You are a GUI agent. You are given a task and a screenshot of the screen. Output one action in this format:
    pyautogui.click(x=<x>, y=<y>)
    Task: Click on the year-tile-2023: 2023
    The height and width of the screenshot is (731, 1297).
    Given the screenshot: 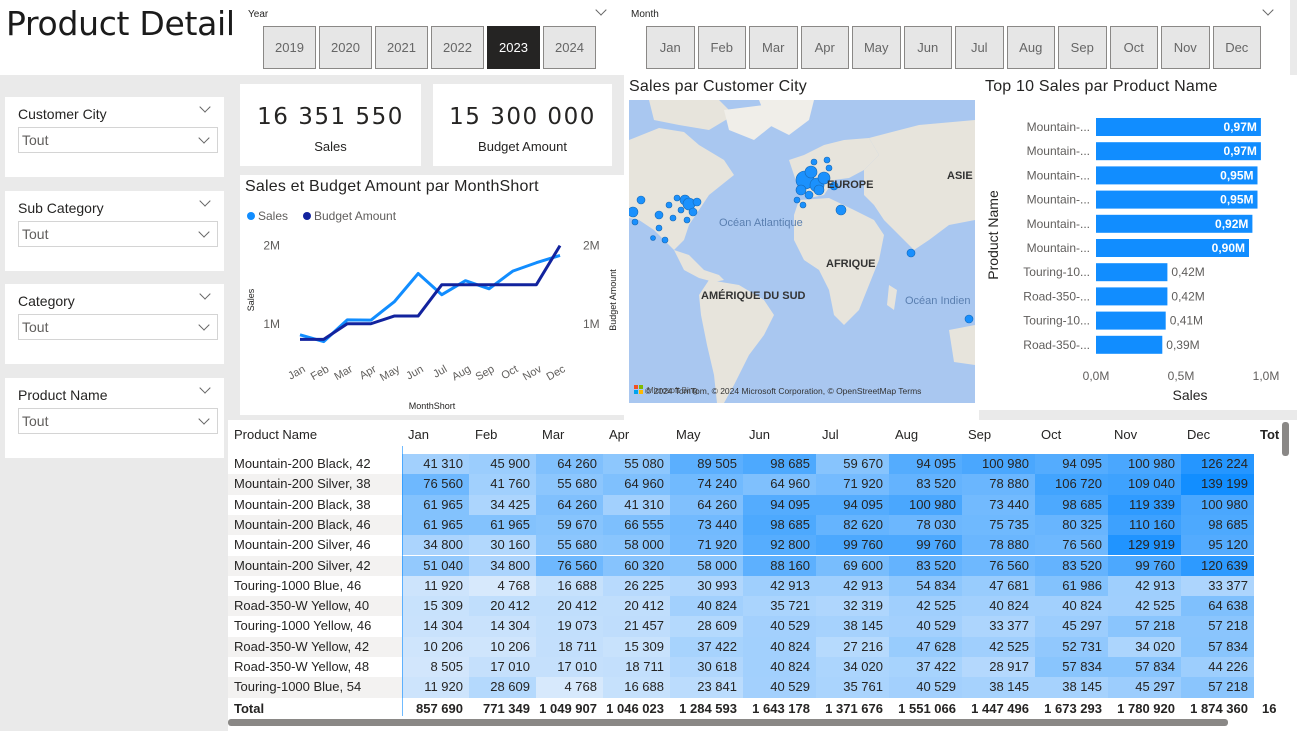 What is the action you would take?
    pyautogui.click(x=513, y=47)
    